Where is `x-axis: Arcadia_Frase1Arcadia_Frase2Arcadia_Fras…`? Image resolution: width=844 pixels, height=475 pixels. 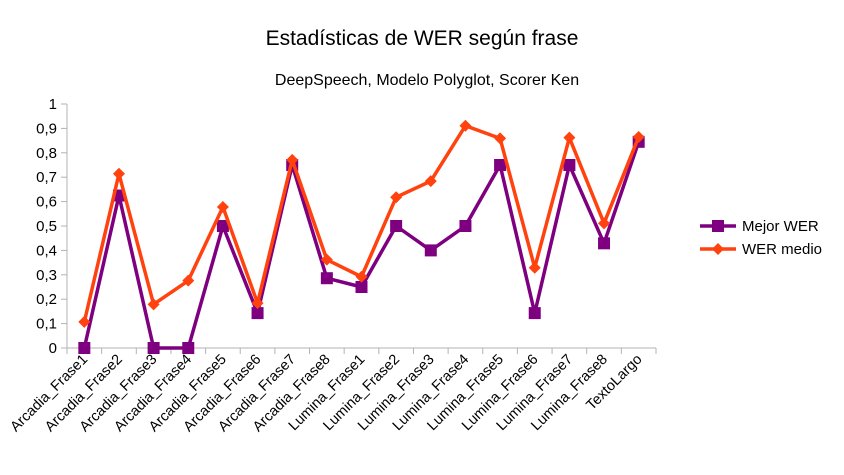
x-axis: Arcadia_Frase1Arcadia_Frase2Arcadia_Fras… is located at coordinates (332, 391).